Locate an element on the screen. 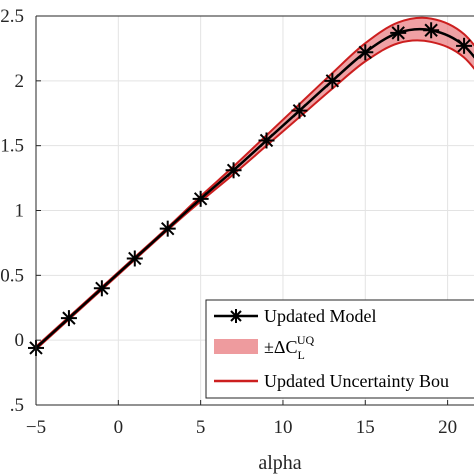  y-tick-label: 2.5 is located at coordinates (12, 16).